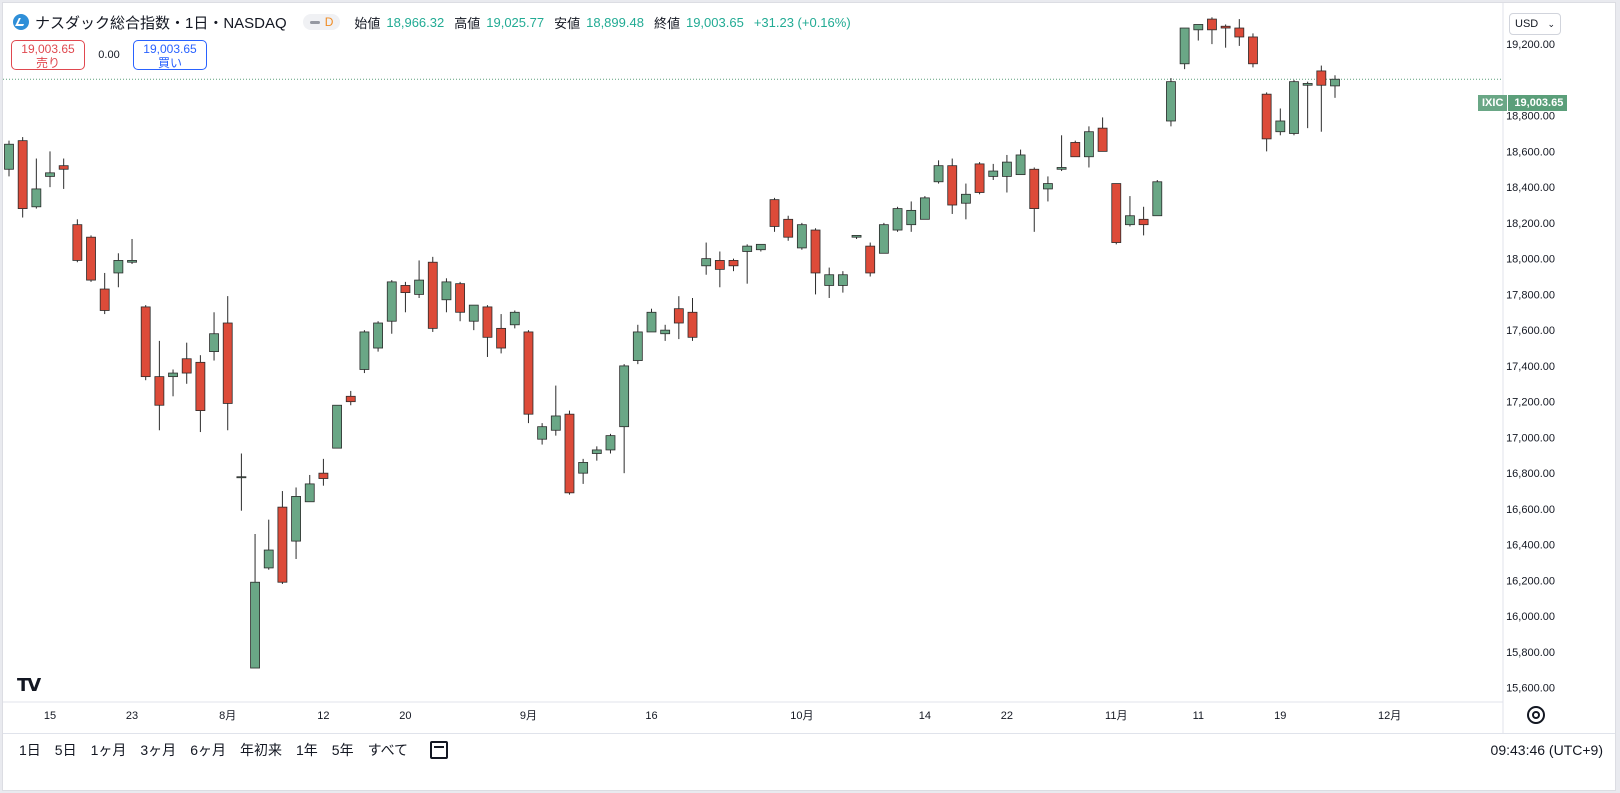  Describe the element at coordinates (329, 22) in the screenshot. I see `interval-label: D` at that location.